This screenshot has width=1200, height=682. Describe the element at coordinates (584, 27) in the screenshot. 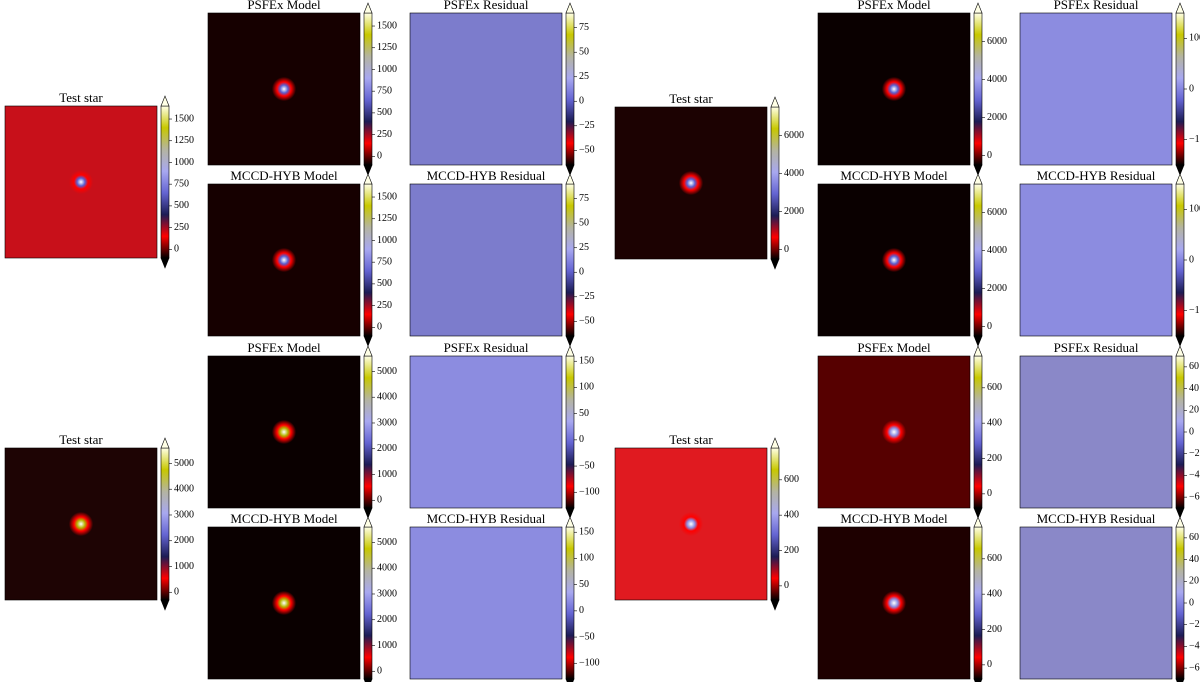

I see `colorbar-tick-label: 75` at that location.